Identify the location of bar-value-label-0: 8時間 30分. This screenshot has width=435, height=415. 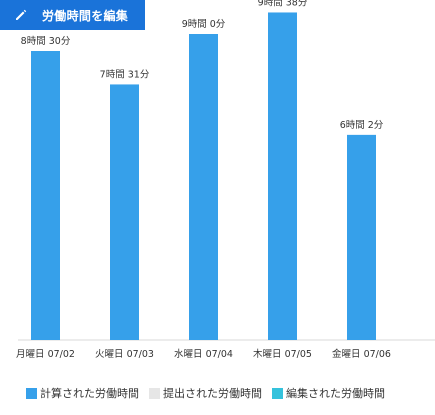
(46, 41).